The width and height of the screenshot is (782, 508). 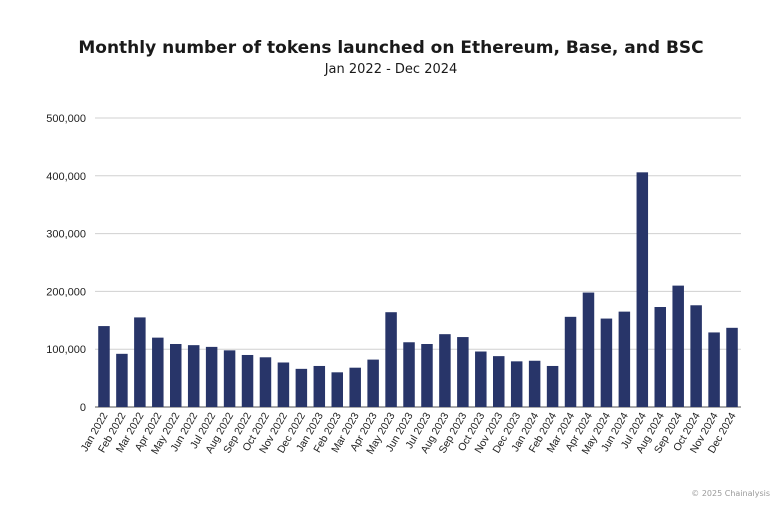 What do you see at coordinates (66, 177) in the screenshot?
I see `y-tick-label: 400,000` at bounding box center [66, 177].